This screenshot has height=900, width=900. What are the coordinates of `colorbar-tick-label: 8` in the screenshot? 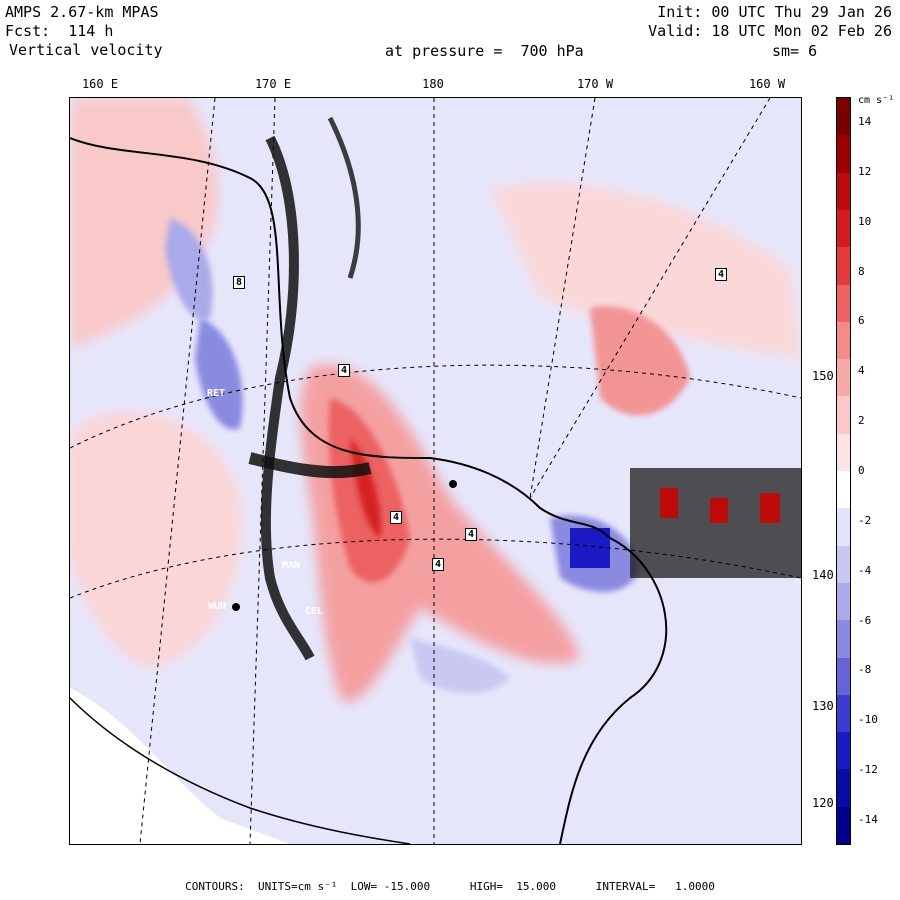 It's located at (861, 271).